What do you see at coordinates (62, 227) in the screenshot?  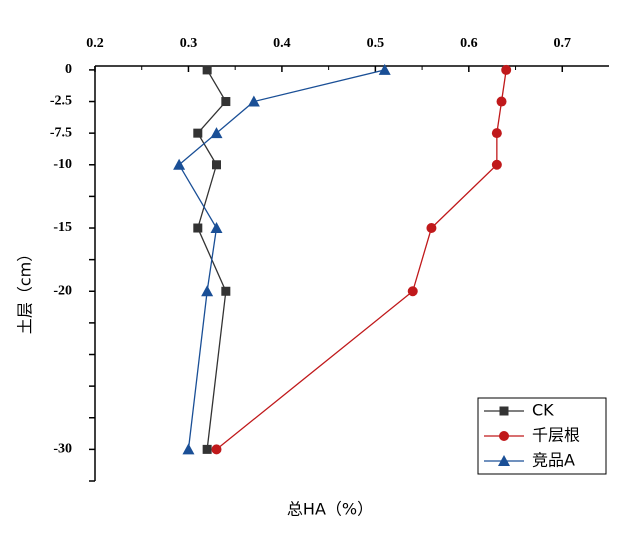 I see `y-tick-label: -15` at bounding box center [62, 227].